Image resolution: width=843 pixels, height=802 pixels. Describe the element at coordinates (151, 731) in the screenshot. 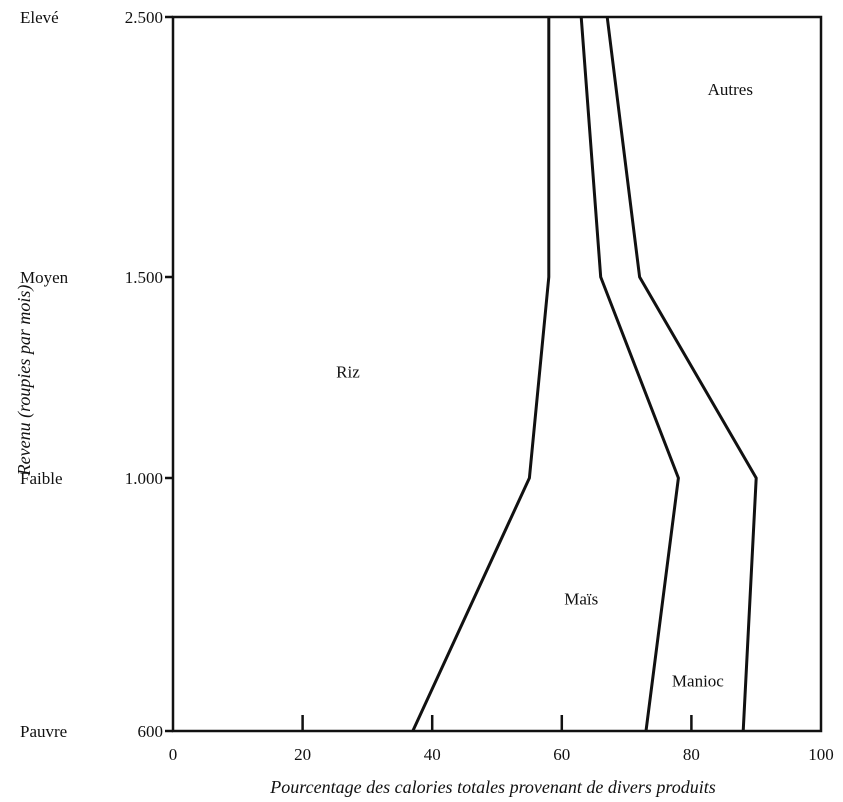

I see `y-tick-label: 600` at that location.